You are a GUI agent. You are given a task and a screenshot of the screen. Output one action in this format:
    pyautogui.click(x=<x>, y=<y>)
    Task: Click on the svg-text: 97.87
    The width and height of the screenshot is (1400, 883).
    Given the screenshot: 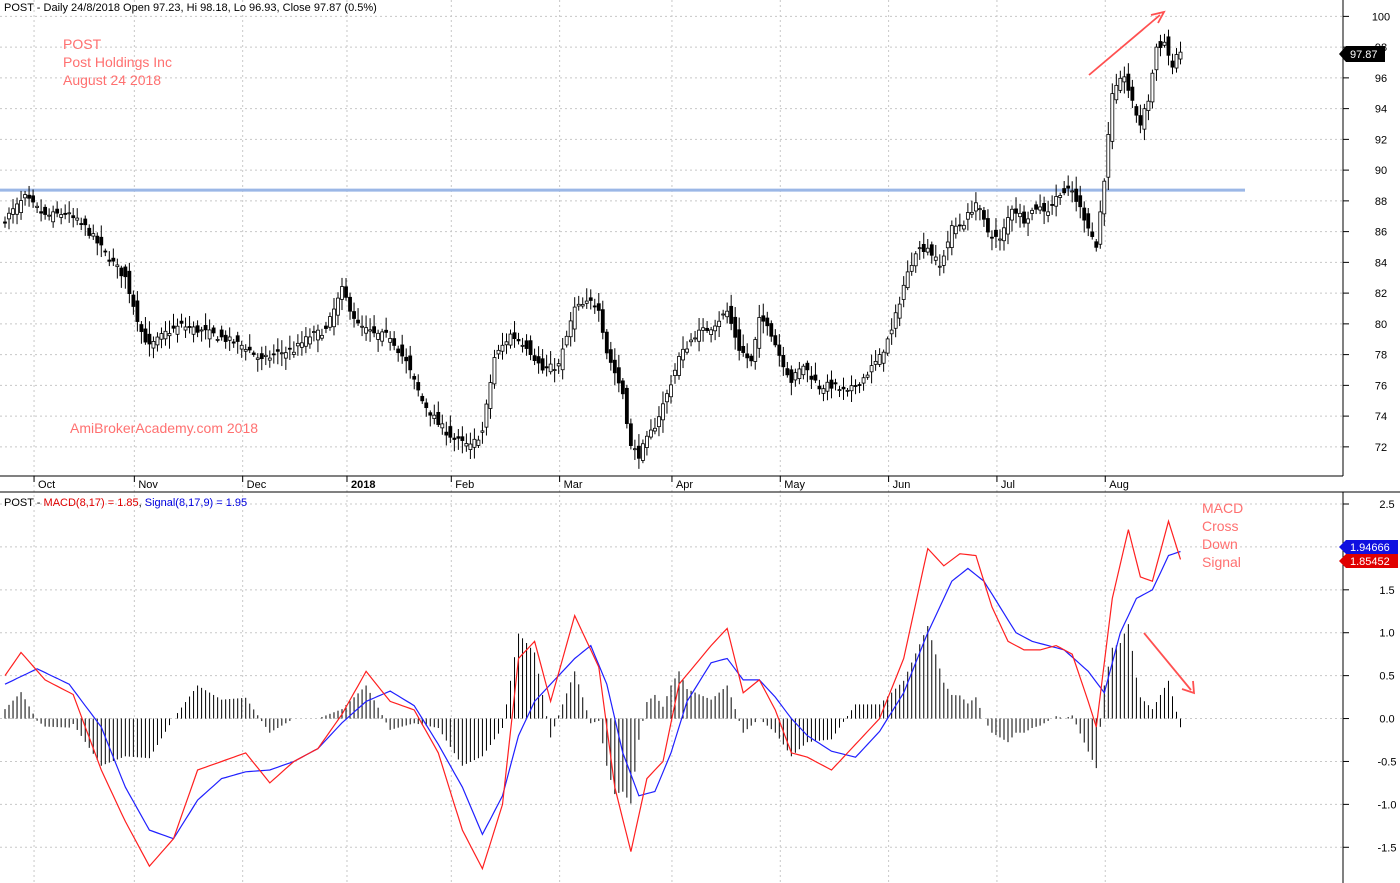 What is the action you would take?
    pyautogui.click(x=1364, y=55)
    